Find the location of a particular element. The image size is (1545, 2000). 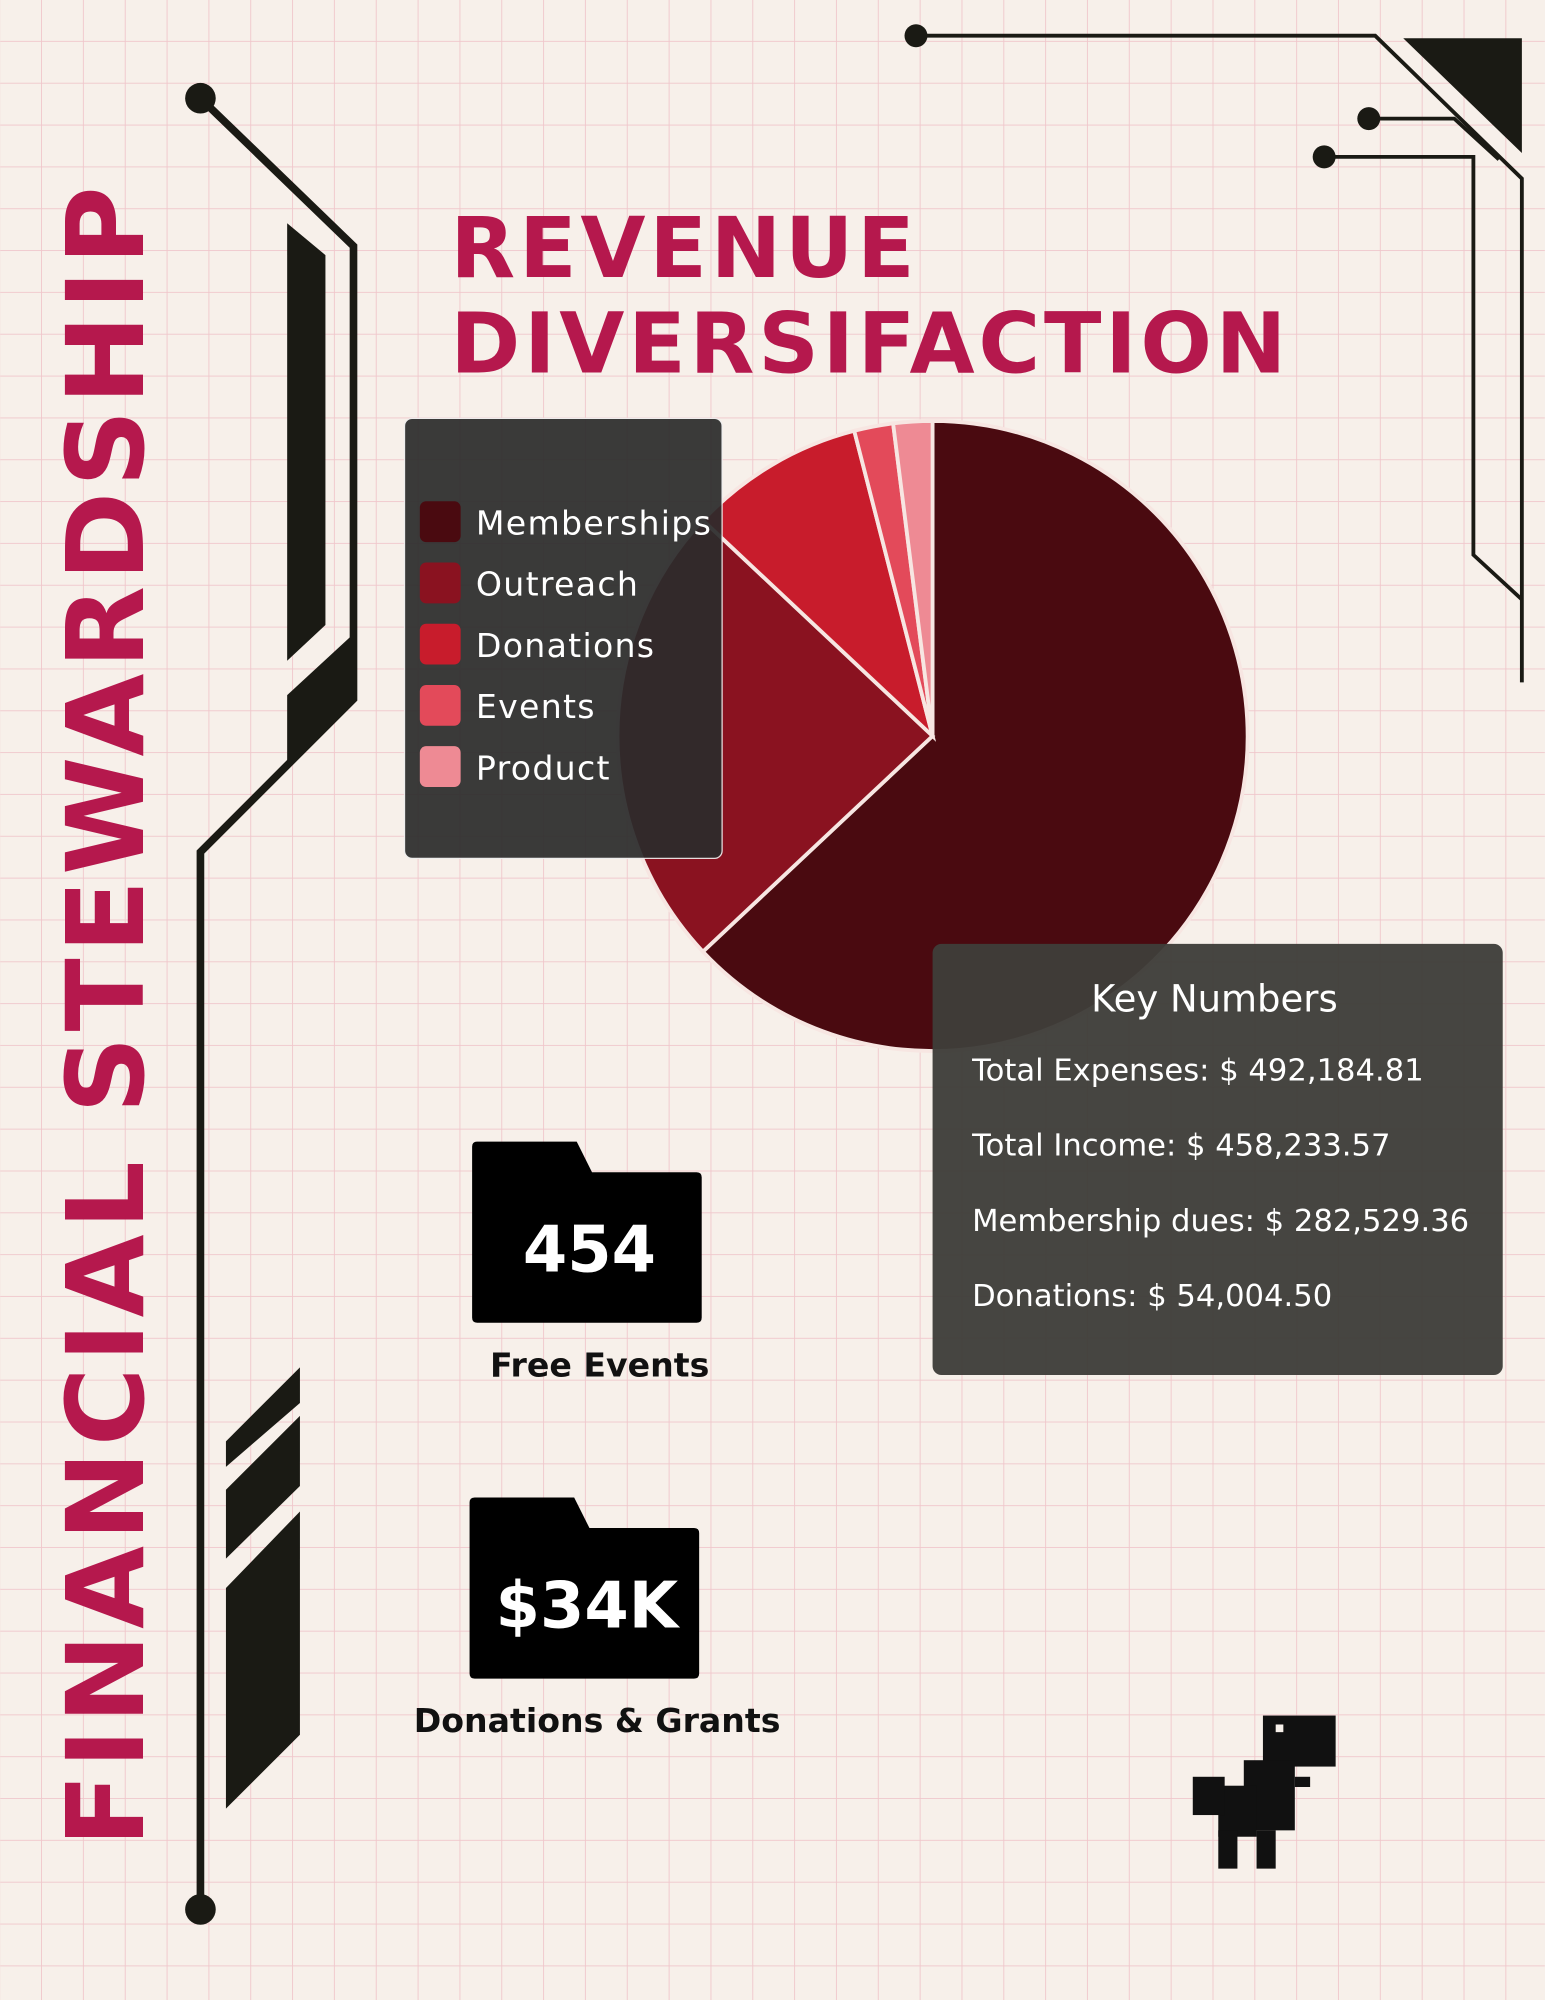

top-right-circuit is located at coordinates (1219, 358).